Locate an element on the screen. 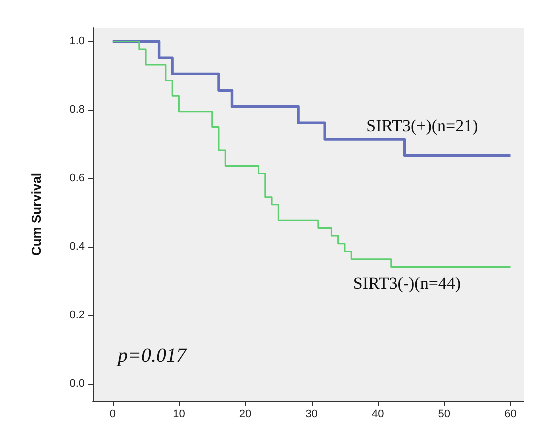 The height and width of the screenshot is (439, 544). x-tick-label: 0 is located at coordinates (113, 414).